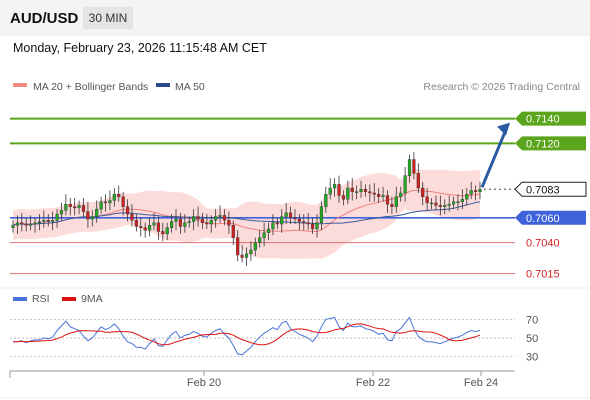 The height and width of the screenshot is (400, 590). I want to click on legend-swatch-ma20, so click(20, 85).